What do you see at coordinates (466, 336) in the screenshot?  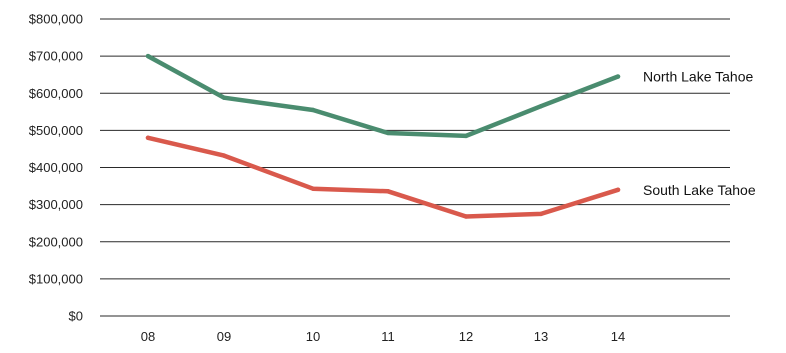 I see `x-tick-label: 12` at bounding box center [466, 336].